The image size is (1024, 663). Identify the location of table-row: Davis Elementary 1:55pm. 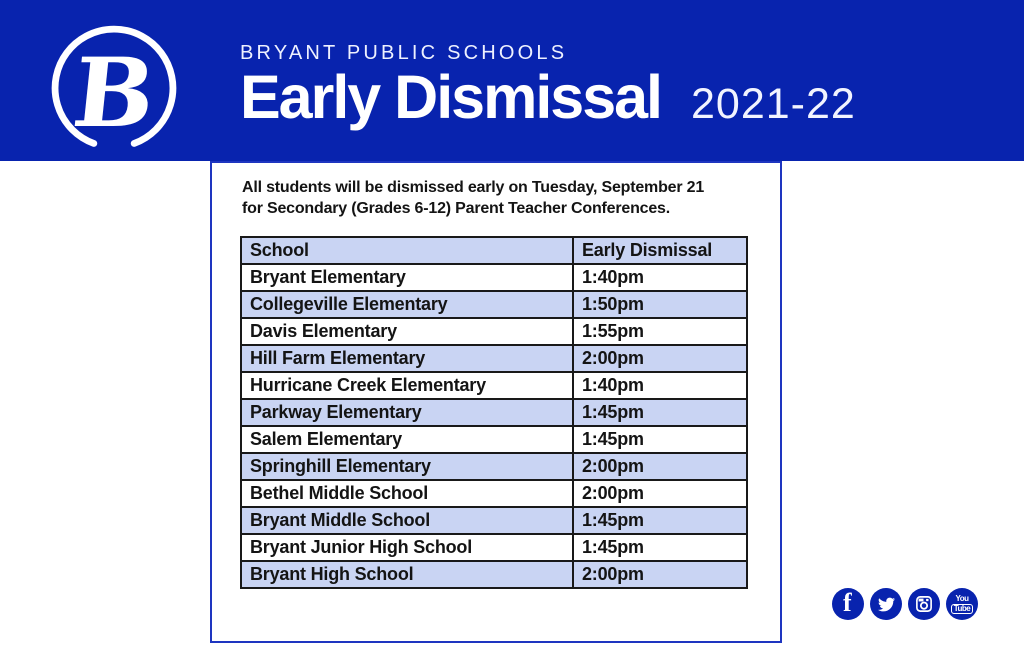
(494, 331).